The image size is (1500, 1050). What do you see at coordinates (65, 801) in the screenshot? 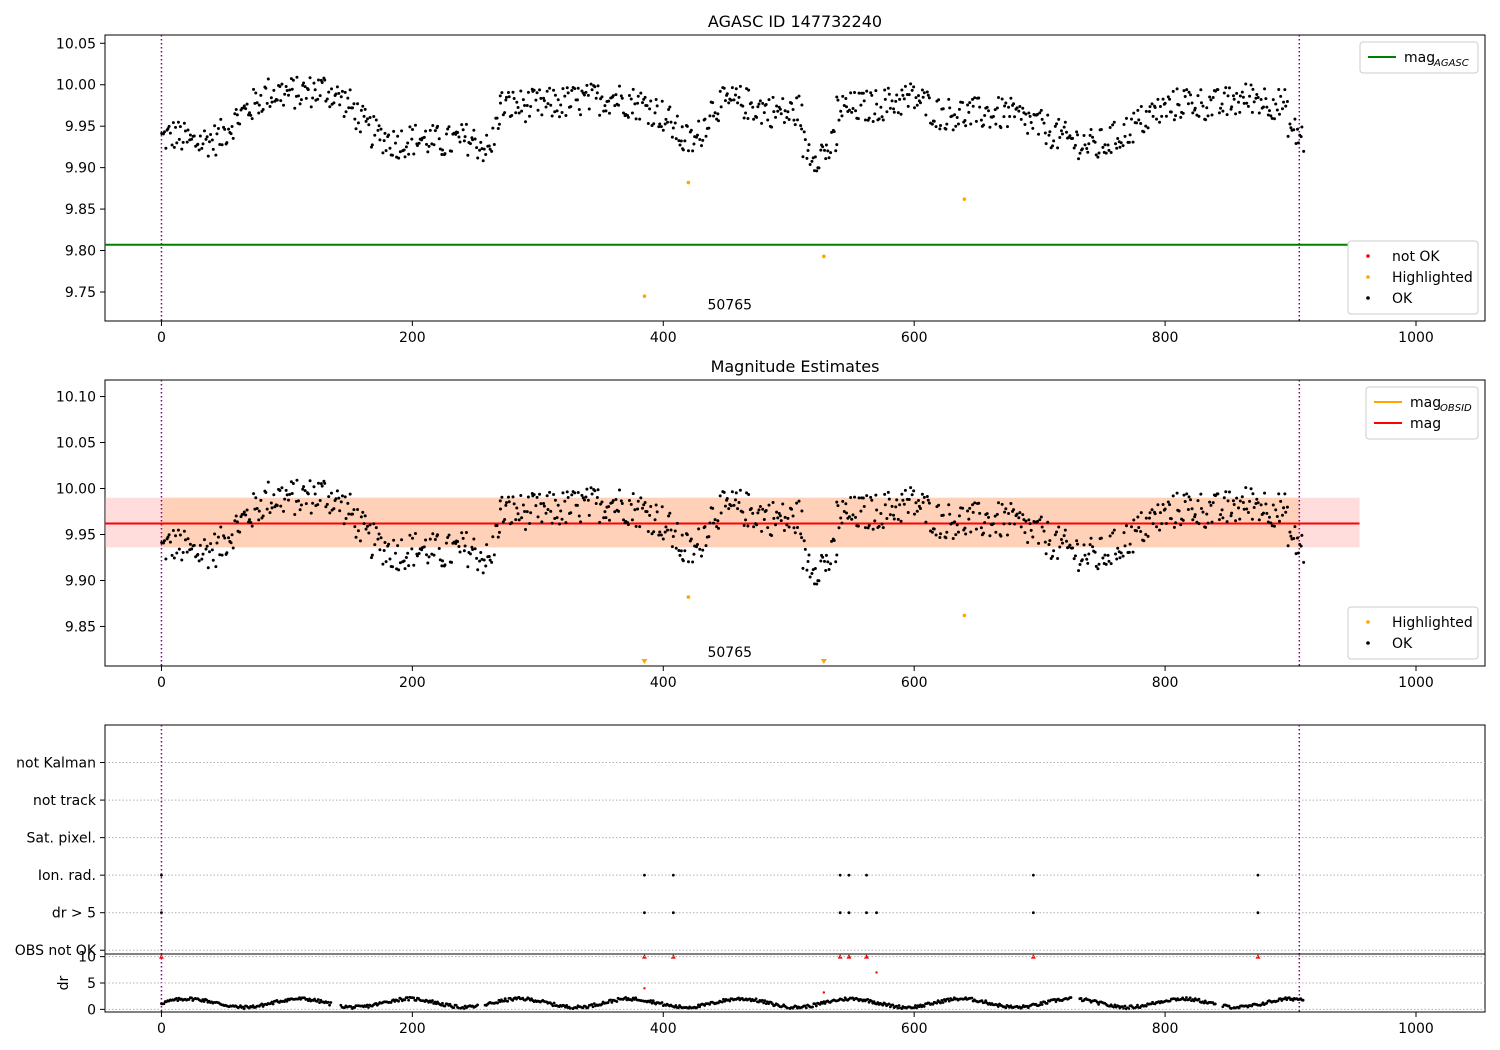
I see `category-label: not track` at bounding box center [65, 801].